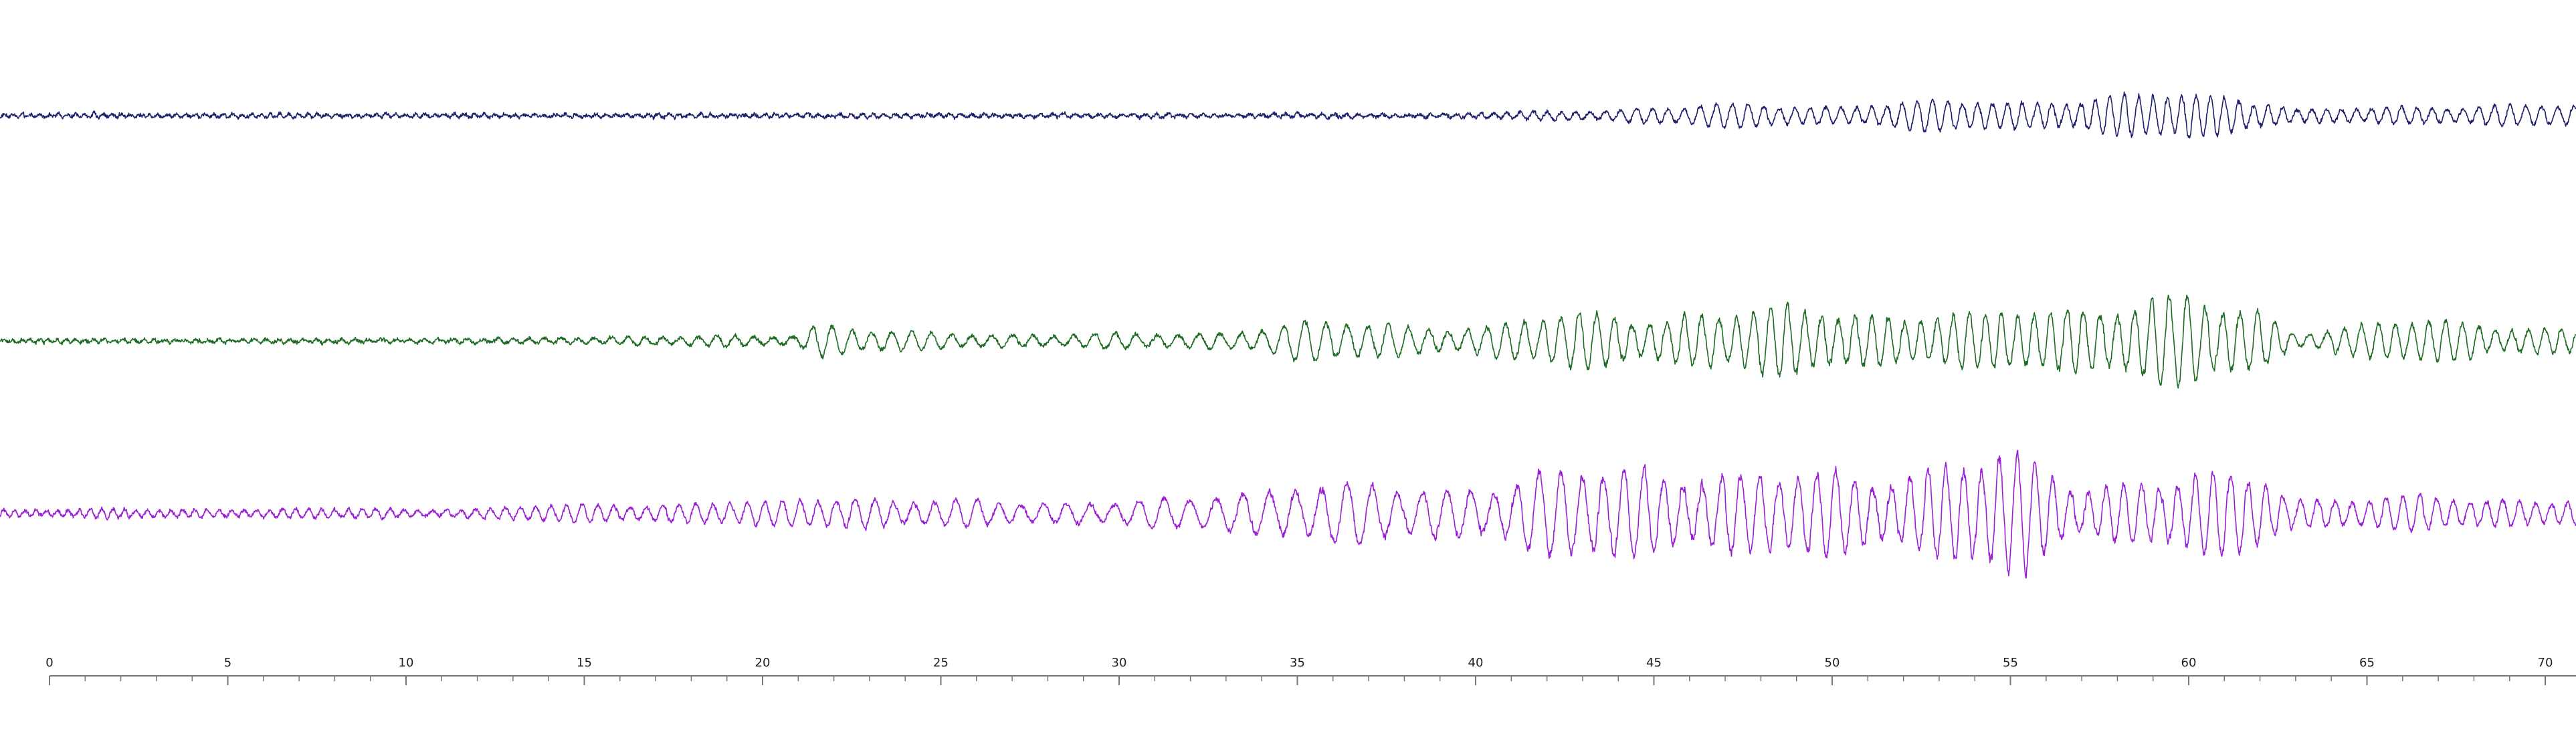 This screenshot has height=730, width=2576. What do you see at coordinates (2010, 663) in the screenshot?
I see `x-tick-label: 55` at bounding box center [2010, 663].